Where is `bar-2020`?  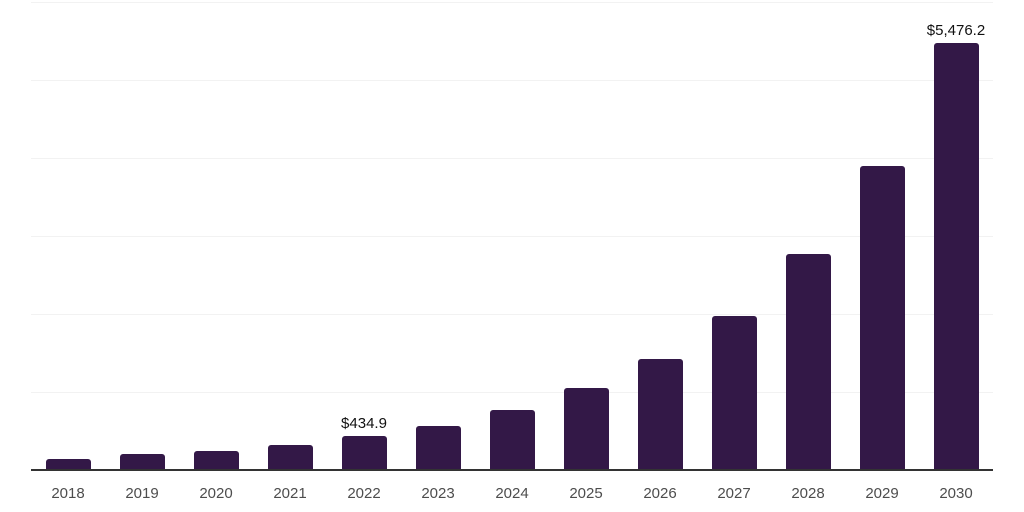 bar-2020 is located at coordinates (216, 460).